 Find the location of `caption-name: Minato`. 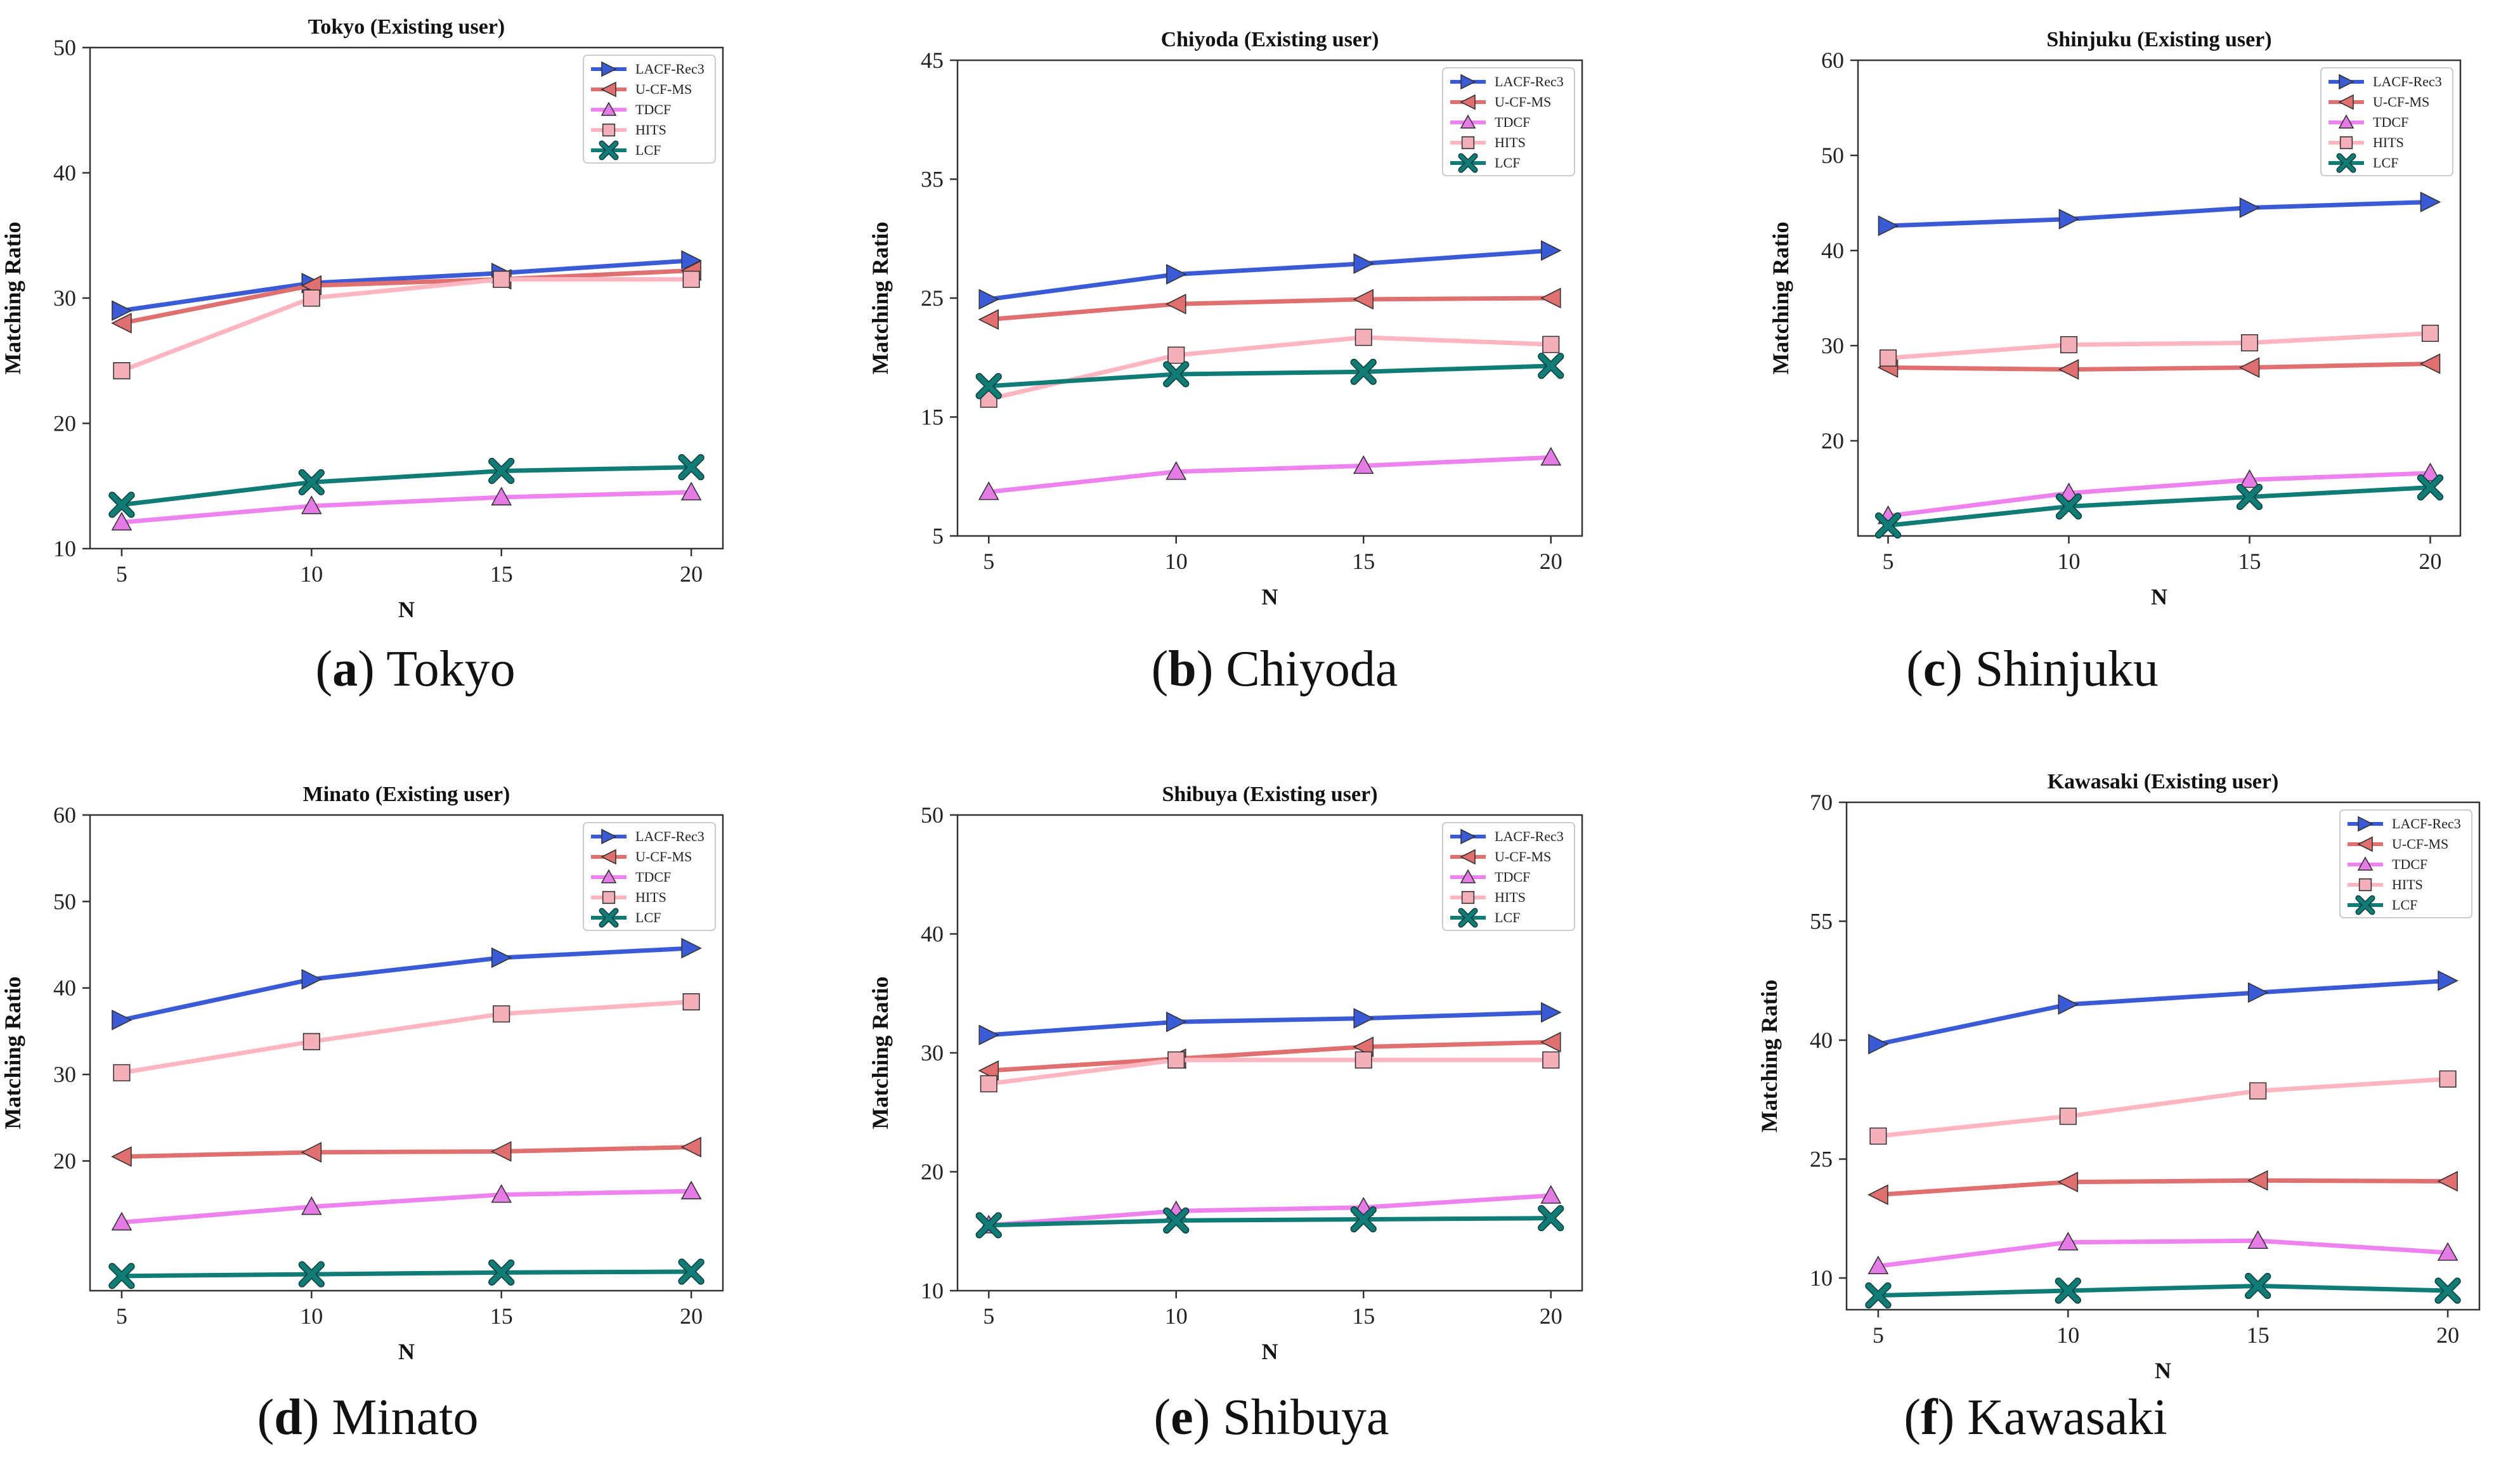

caption-name: Minato is located at coordinates (405, 1417).